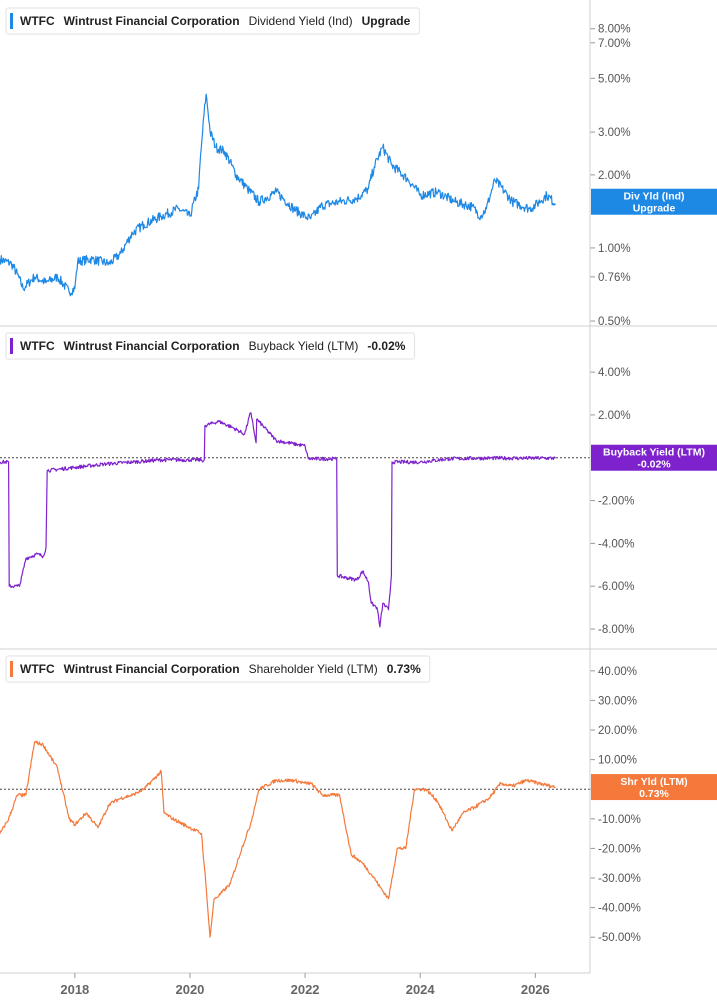 The image size is (717, 1005). I want to click on legend-metric: Dividend Yield (Ind), so click(301, 21).